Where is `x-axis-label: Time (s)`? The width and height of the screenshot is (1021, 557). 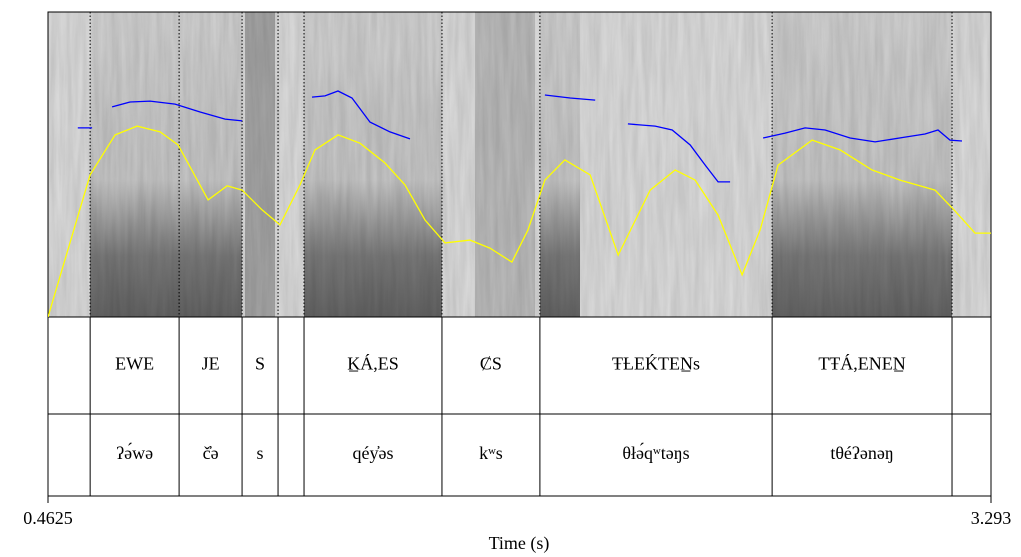
x-axis-label: Time (s) is located at coordinates (519, 543).